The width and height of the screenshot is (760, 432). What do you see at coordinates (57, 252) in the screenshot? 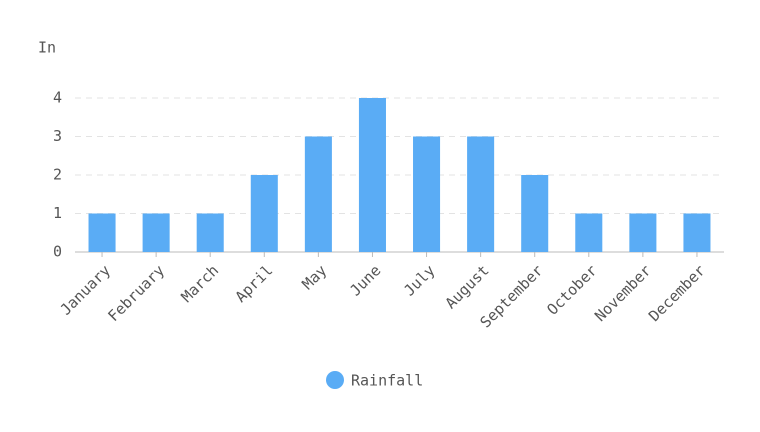
I see `y-tick-label: 0` at bounding box center [57, 252].